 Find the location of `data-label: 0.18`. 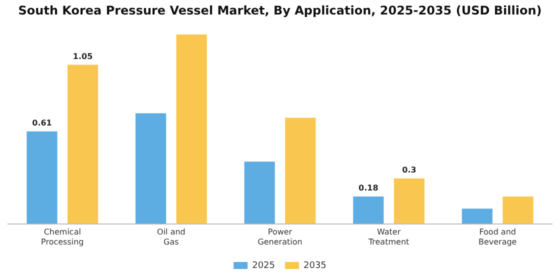

data-label: 0.18 is located at coordinates (368, 188).